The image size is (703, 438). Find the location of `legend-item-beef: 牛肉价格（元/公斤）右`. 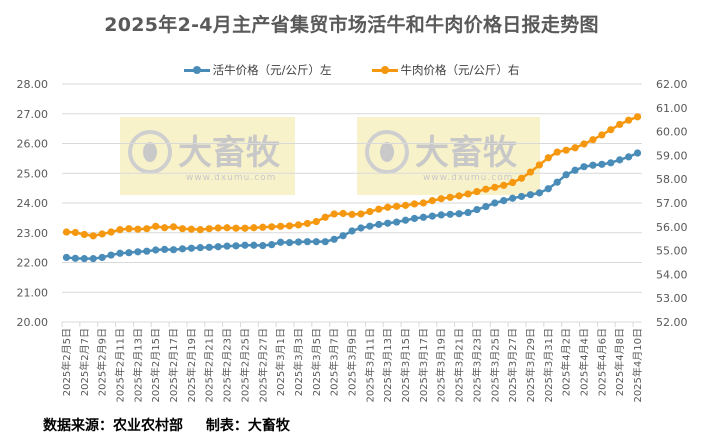

legend-item-beef: 牛肉价格（元/公斤）右 is located at coordinates (445, 70).